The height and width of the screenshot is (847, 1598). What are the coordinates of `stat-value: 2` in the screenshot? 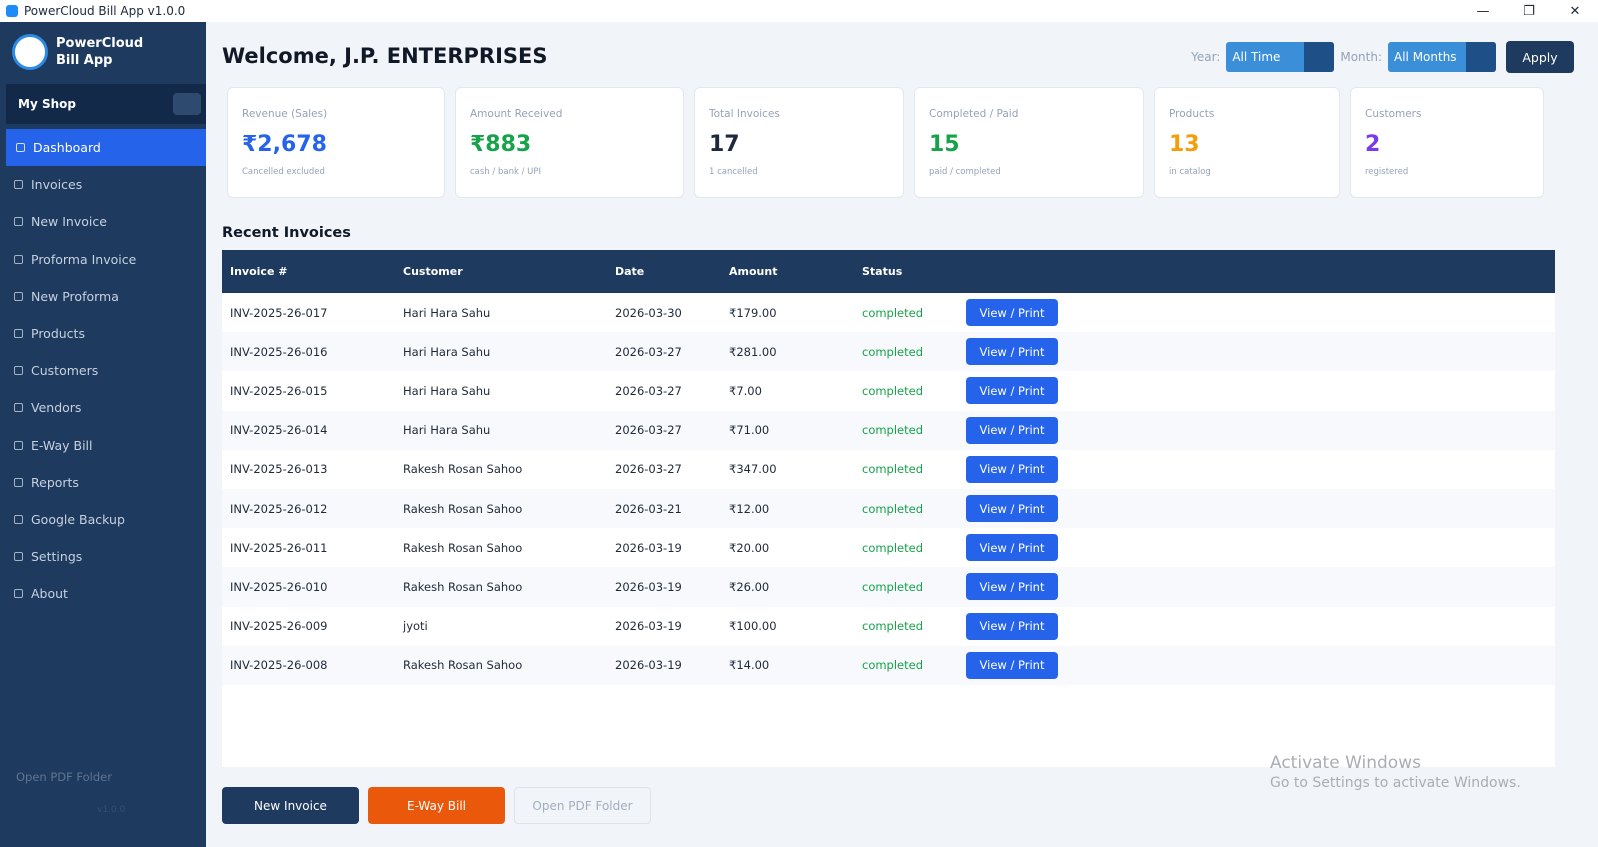 It's located at (1373, 144).